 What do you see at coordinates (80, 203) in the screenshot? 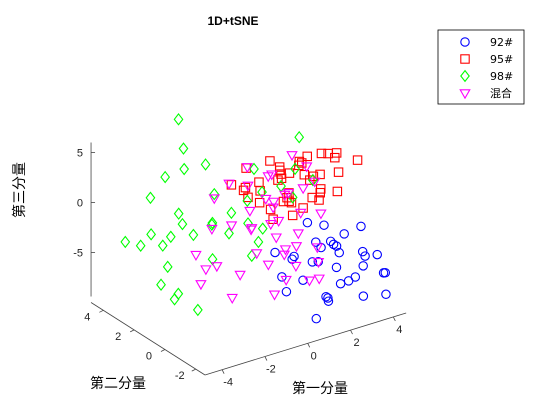
I see `z-tick-label: 0` at bounding box center [80, 203].